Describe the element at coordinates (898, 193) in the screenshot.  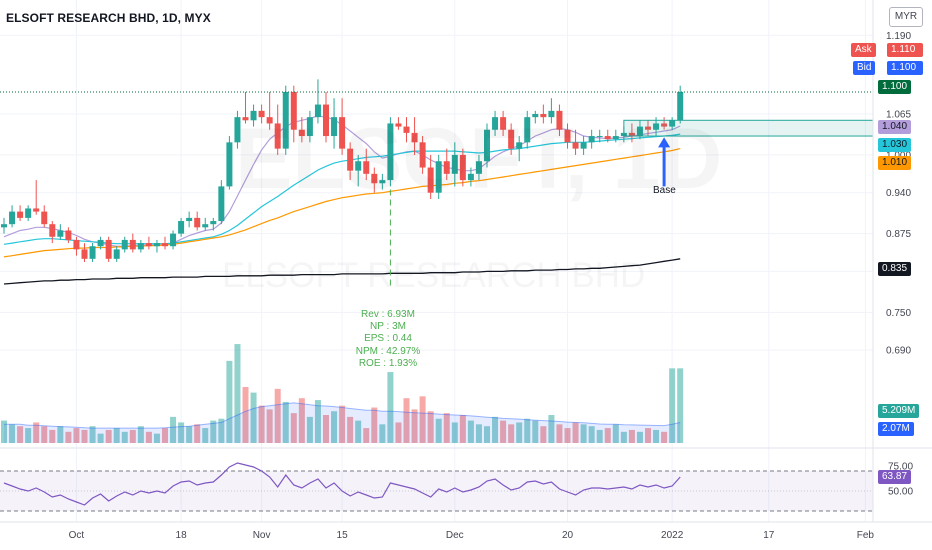
I see `price-tick-label: 0.940` at that location.